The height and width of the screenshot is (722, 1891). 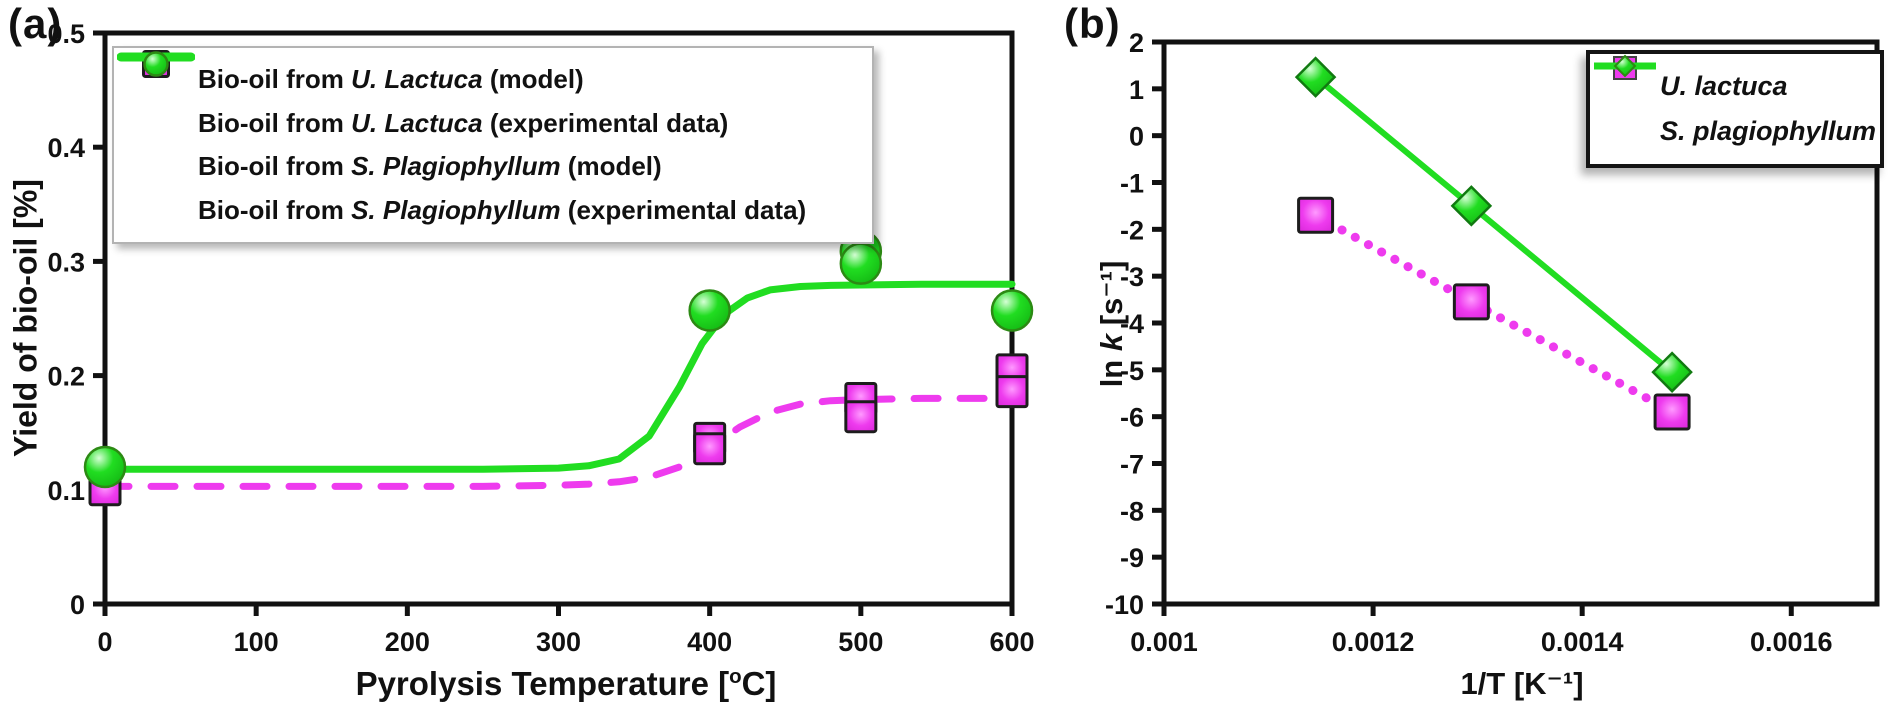 What do you see at coordinates (566, 683) in the screenshot?
I see `panel-a-x-axis-title: Pyrolysis Temperature [oC]` at bounding box center [566, 683].